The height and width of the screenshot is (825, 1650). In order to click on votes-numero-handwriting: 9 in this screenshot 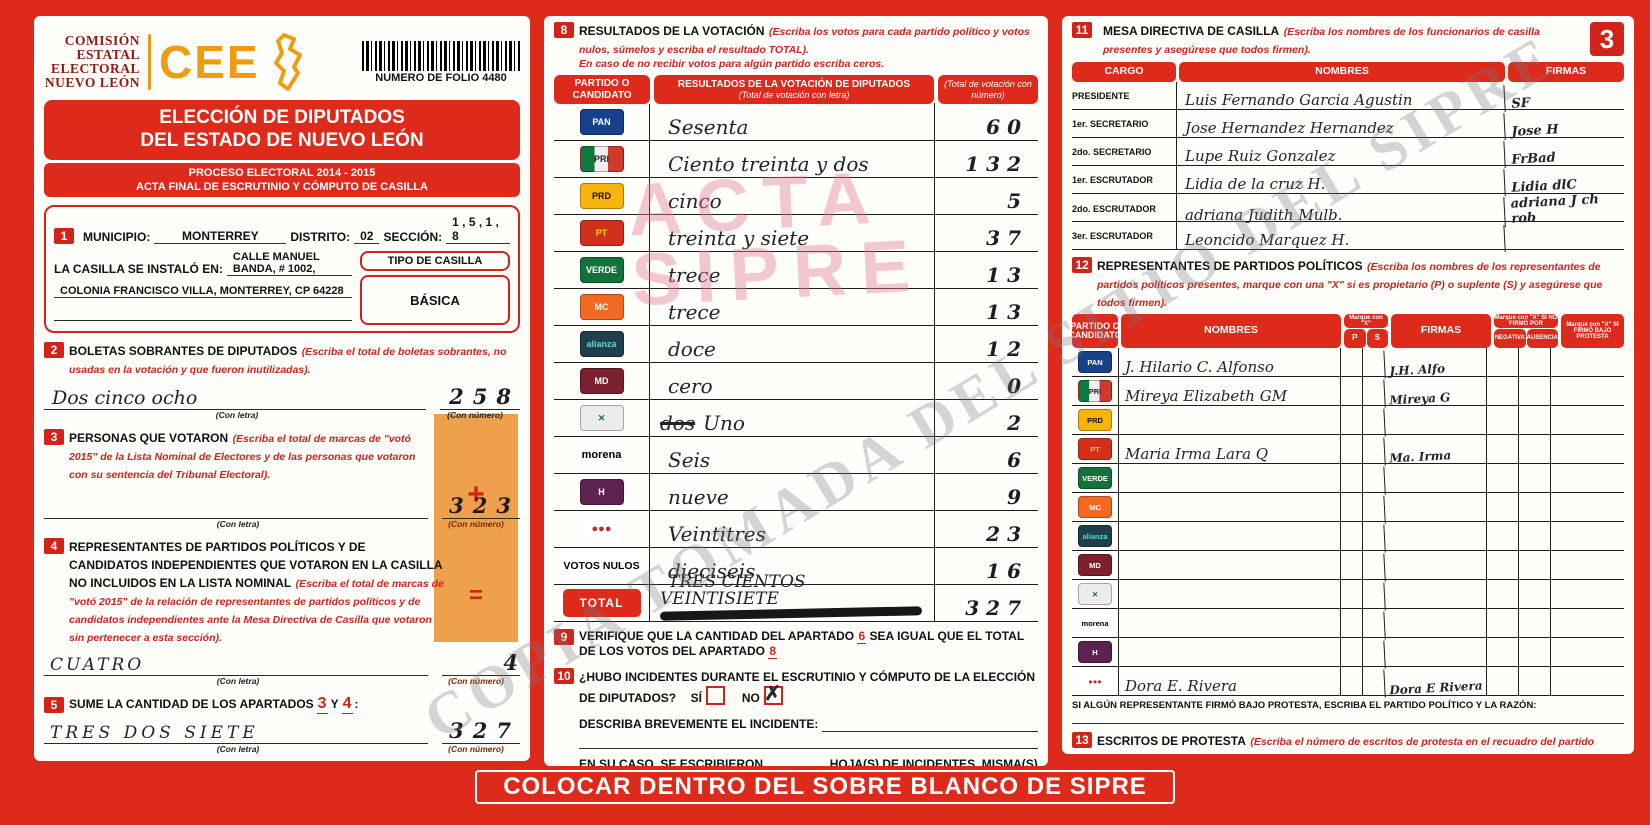, I will do `click(1017, 497)`.